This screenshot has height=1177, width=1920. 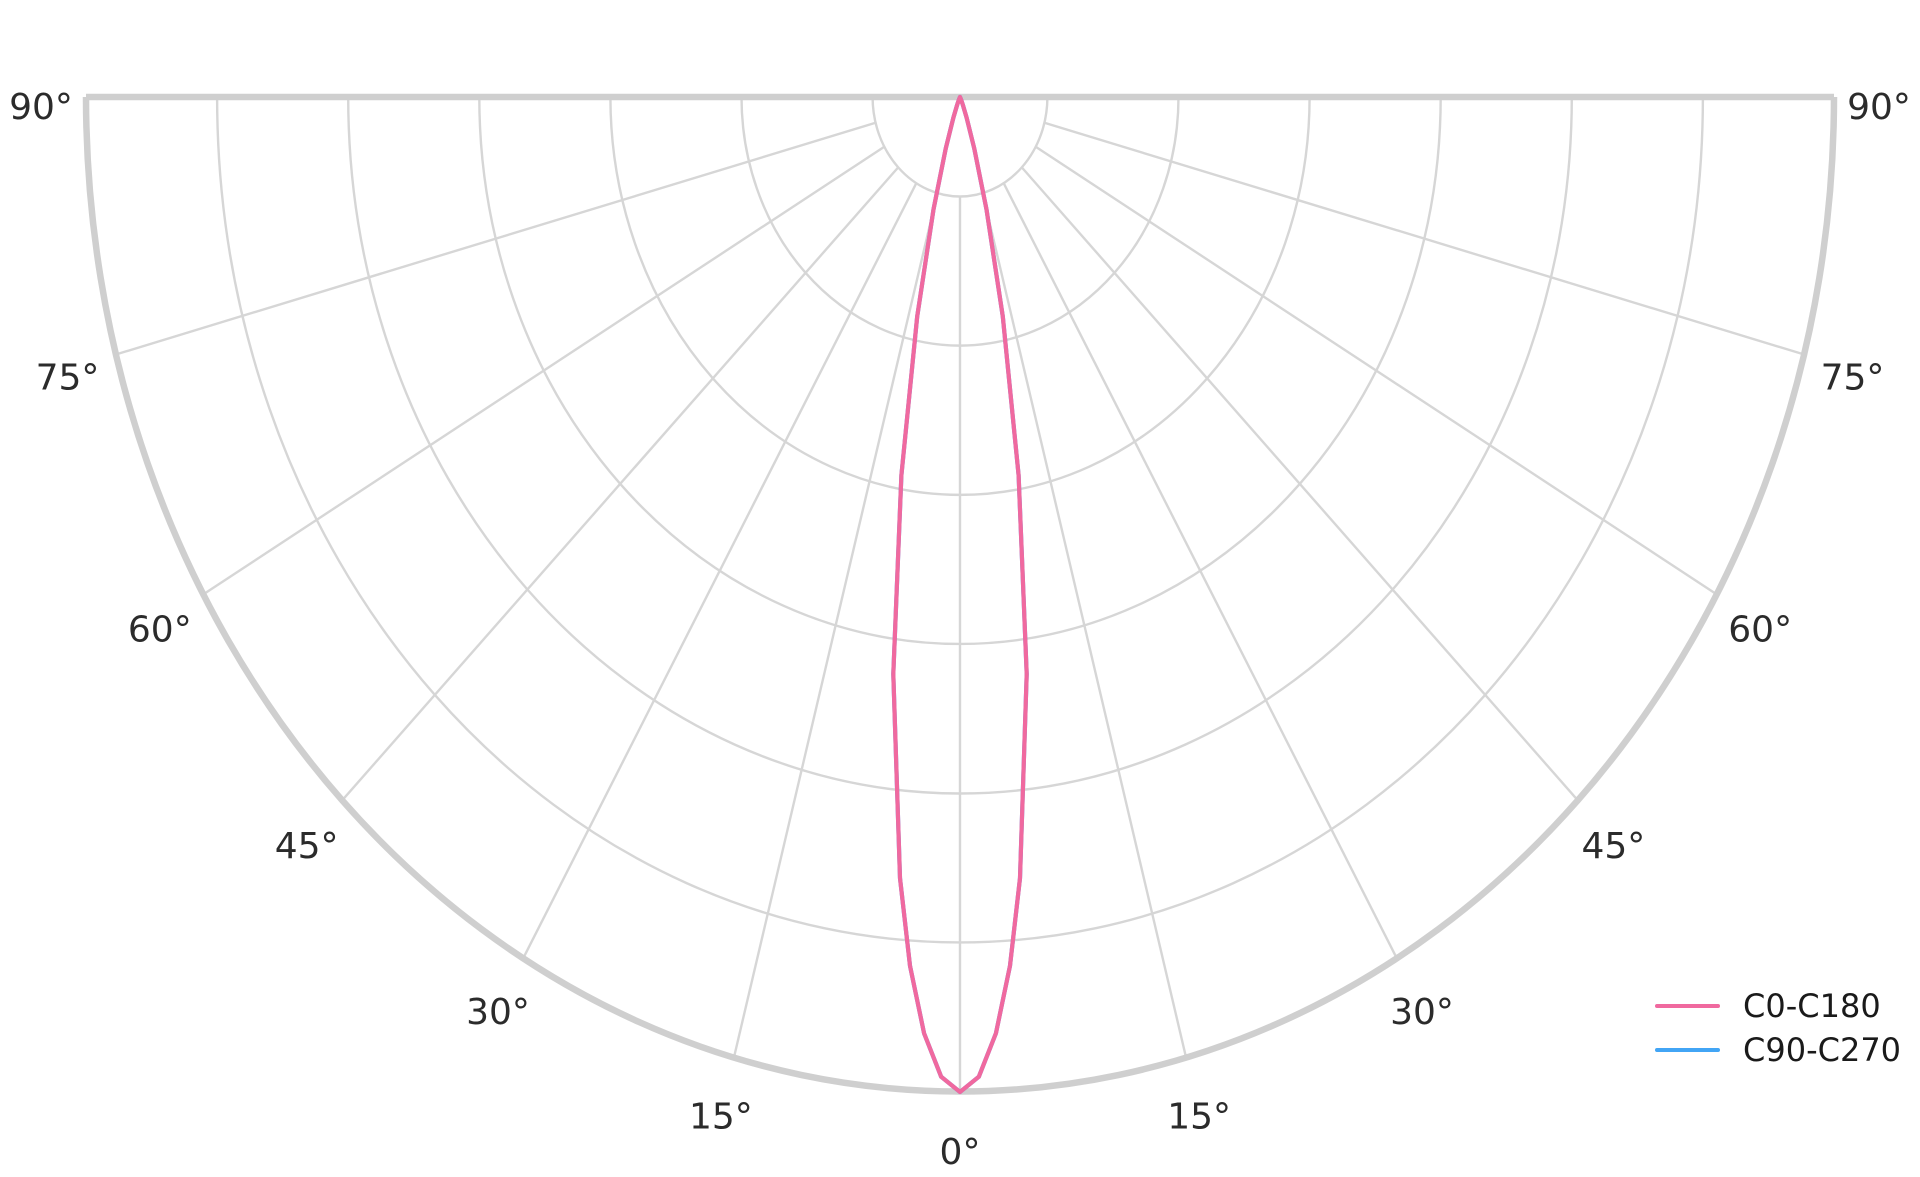 I want to click on legend-item-c0-c180: C0-C180, so click(x=1778, y=1006).